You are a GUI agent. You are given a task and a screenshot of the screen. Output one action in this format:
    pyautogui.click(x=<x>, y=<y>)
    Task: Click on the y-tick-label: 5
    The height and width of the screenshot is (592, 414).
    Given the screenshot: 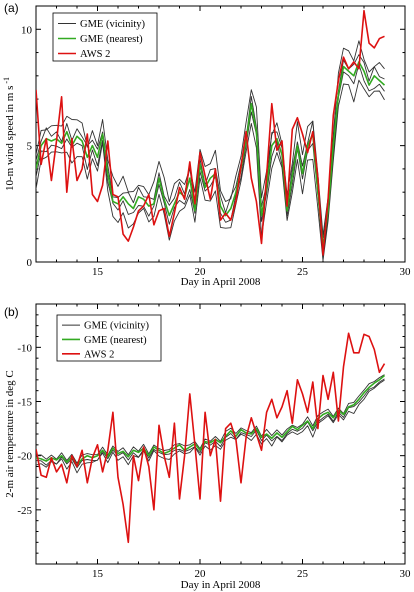 What is the action you would take?
    pyautogui.click(x=30, y=147)
    